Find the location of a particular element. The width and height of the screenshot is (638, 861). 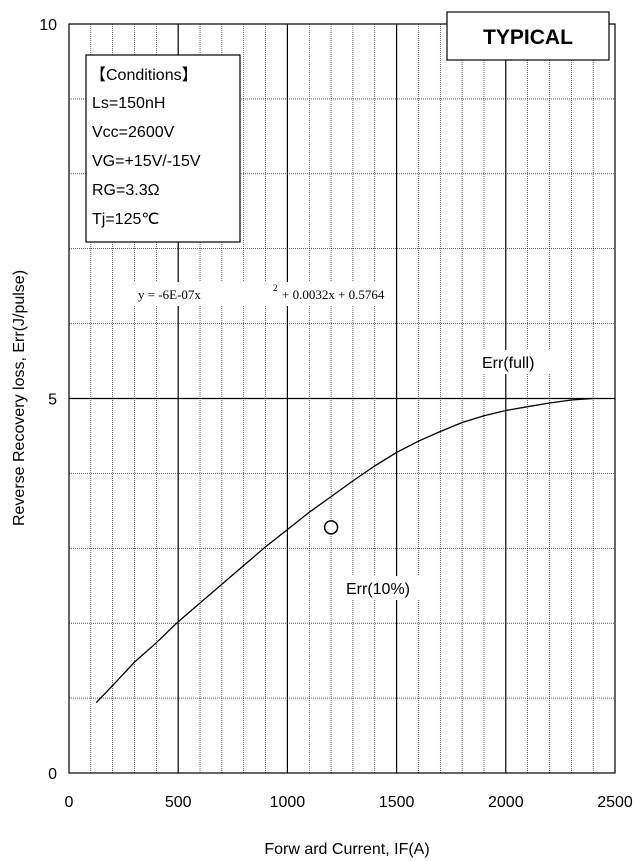

x-tick-label: 2000 is located at coordinates (506, 802).